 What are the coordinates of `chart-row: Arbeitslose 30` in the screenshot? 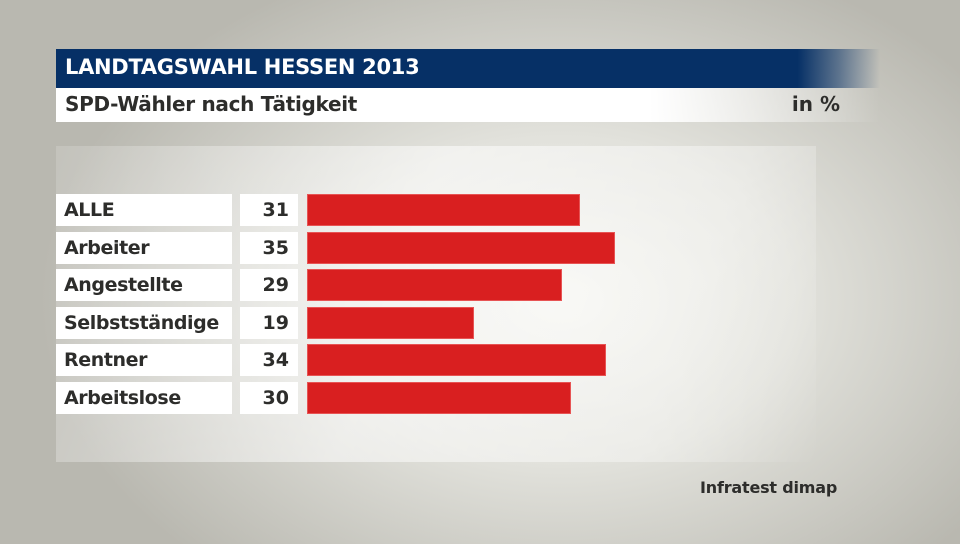 It's located at (356, 397).